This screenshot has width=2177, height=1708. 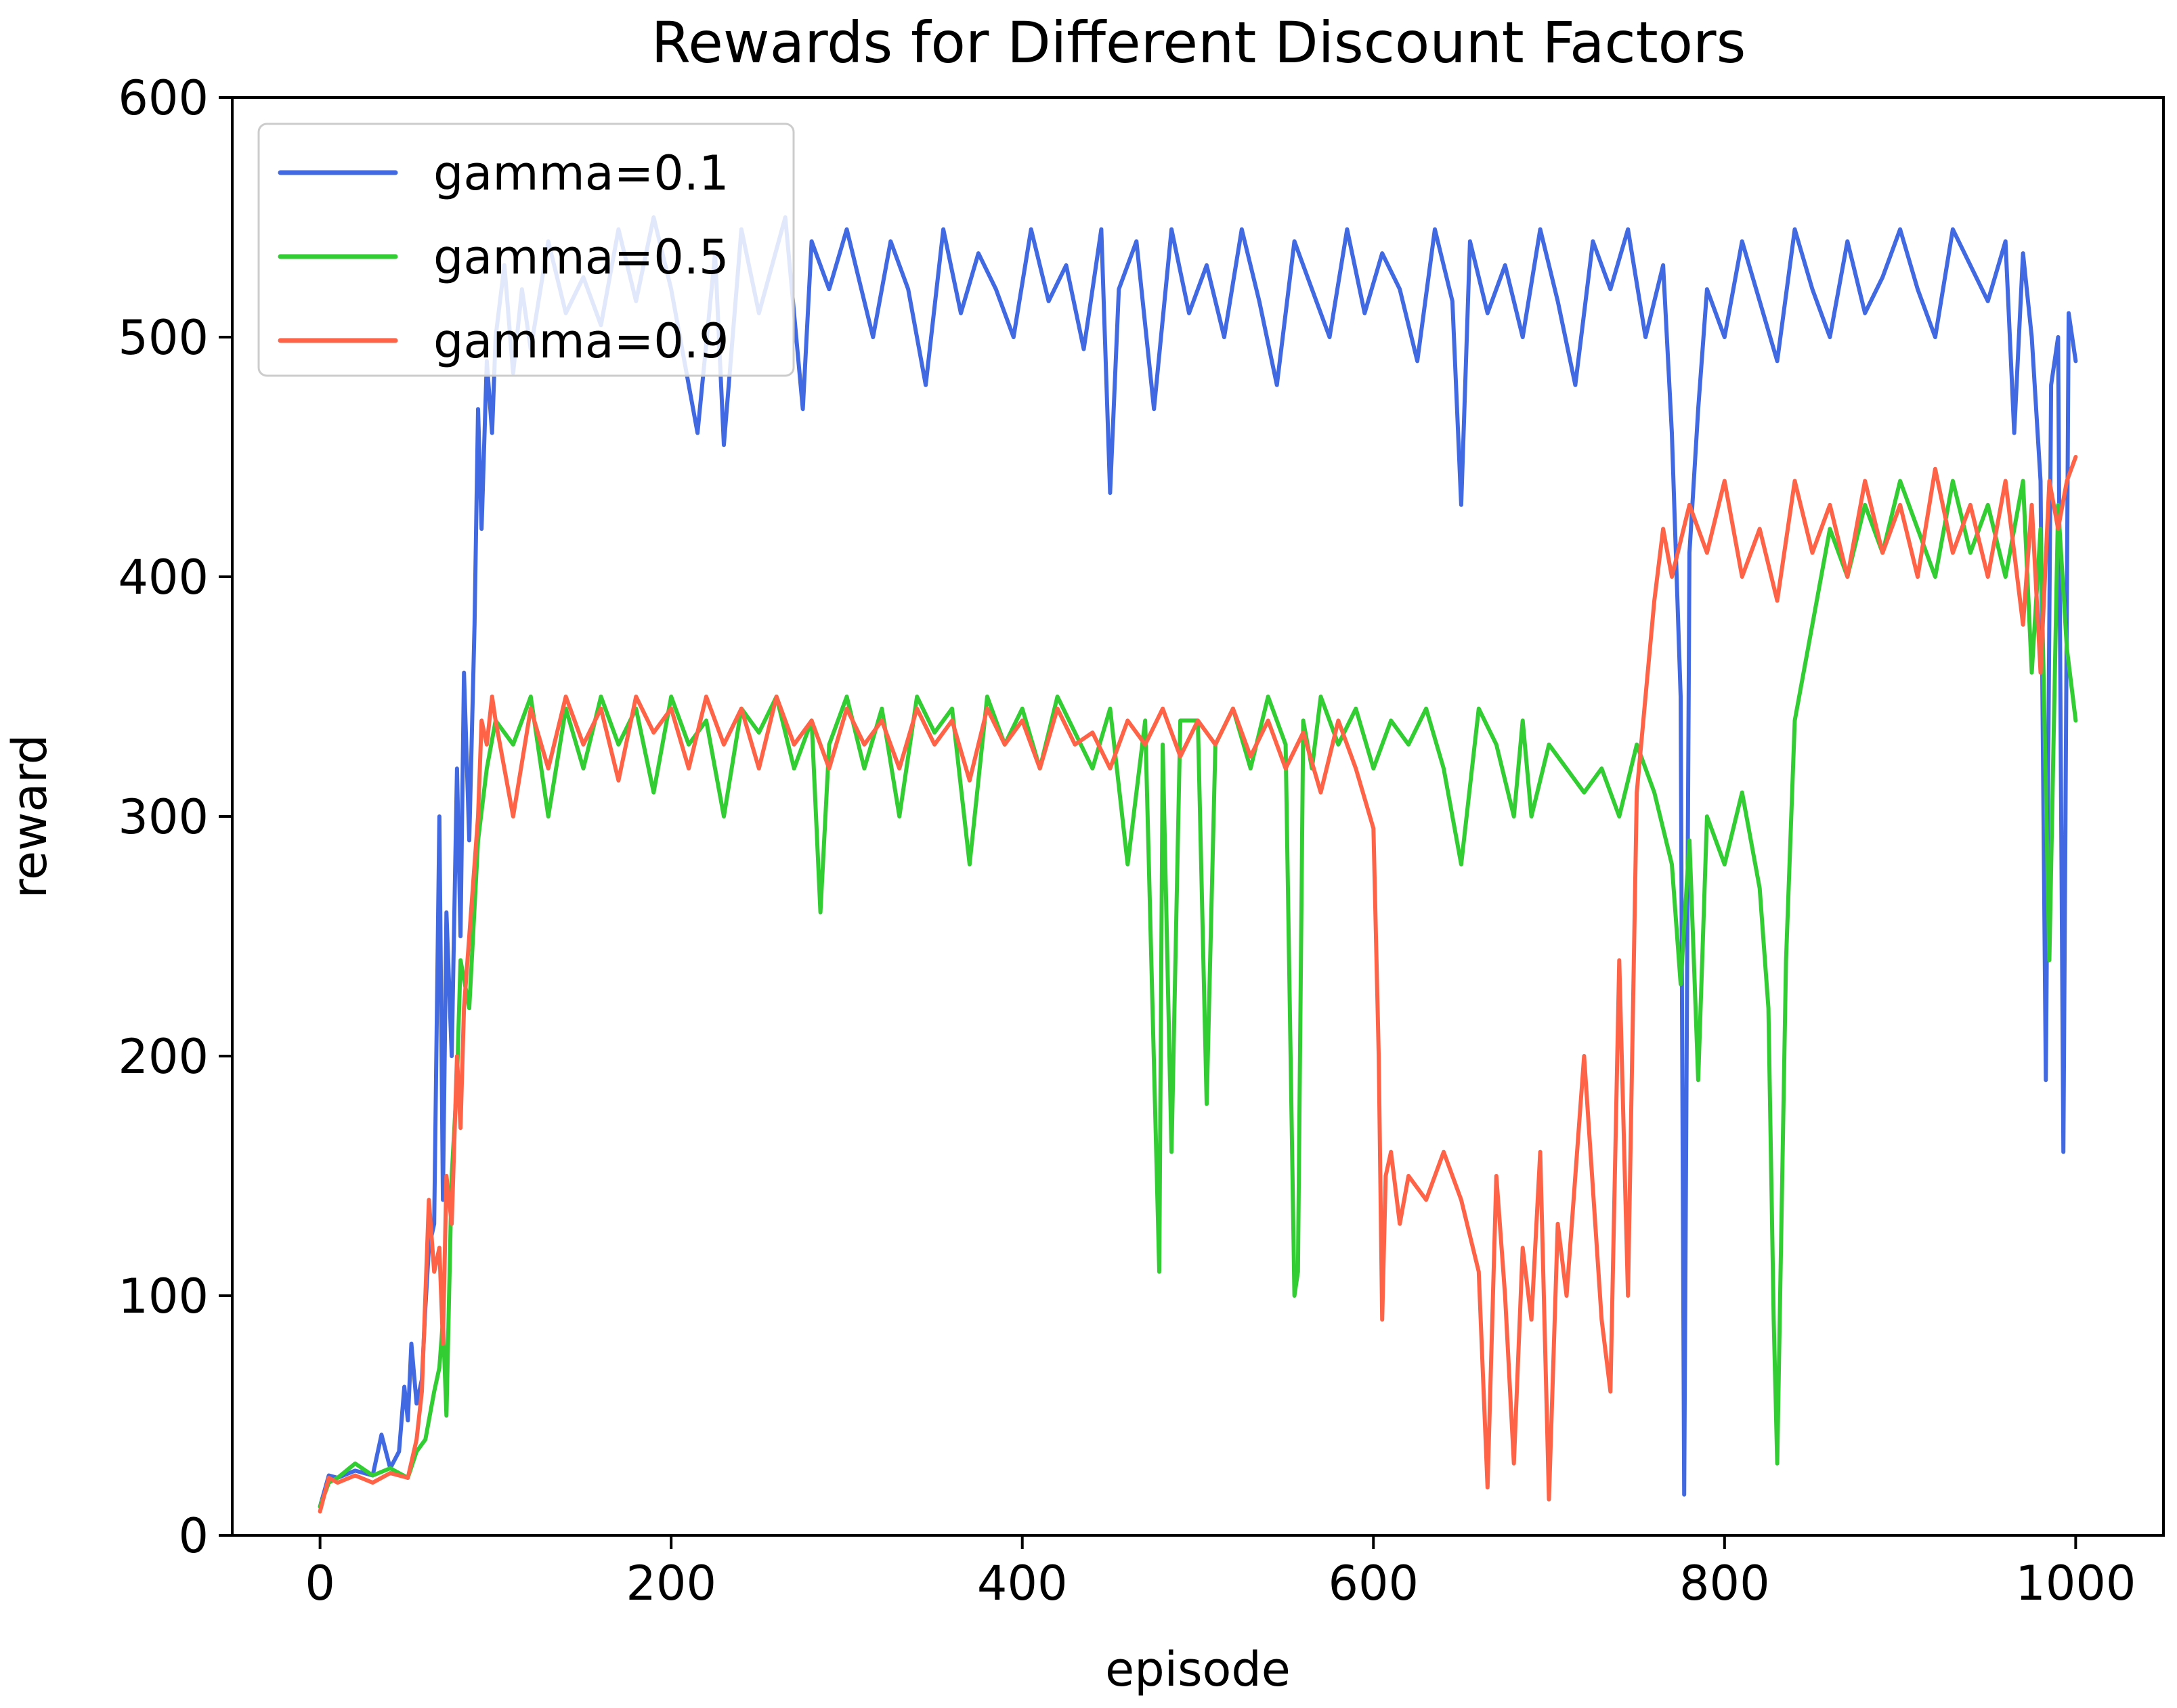 I want to click on legend-label-3: gamma=0.9, so click(x=581, y=341).